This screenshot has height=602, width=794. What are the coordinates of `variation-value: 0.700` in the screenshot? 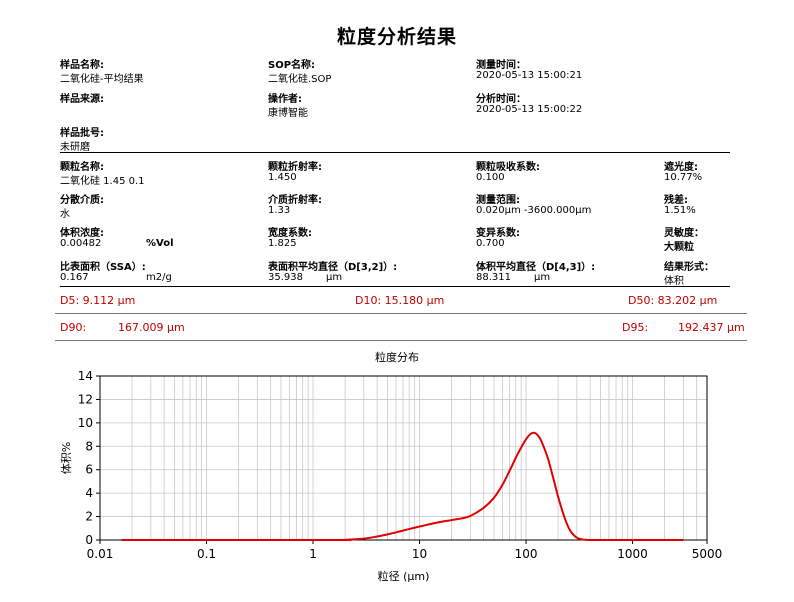 It's located at (490, 243).